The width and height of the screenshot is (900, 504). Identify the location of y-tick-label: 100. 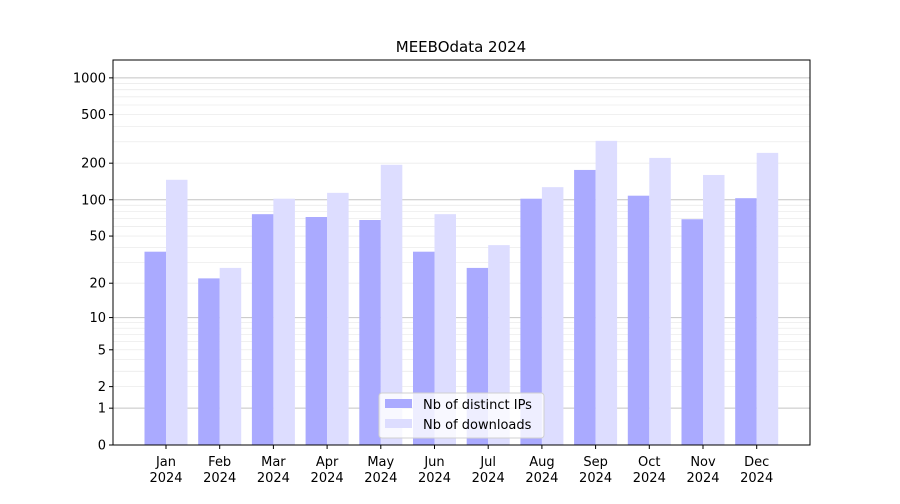
(93, 200).